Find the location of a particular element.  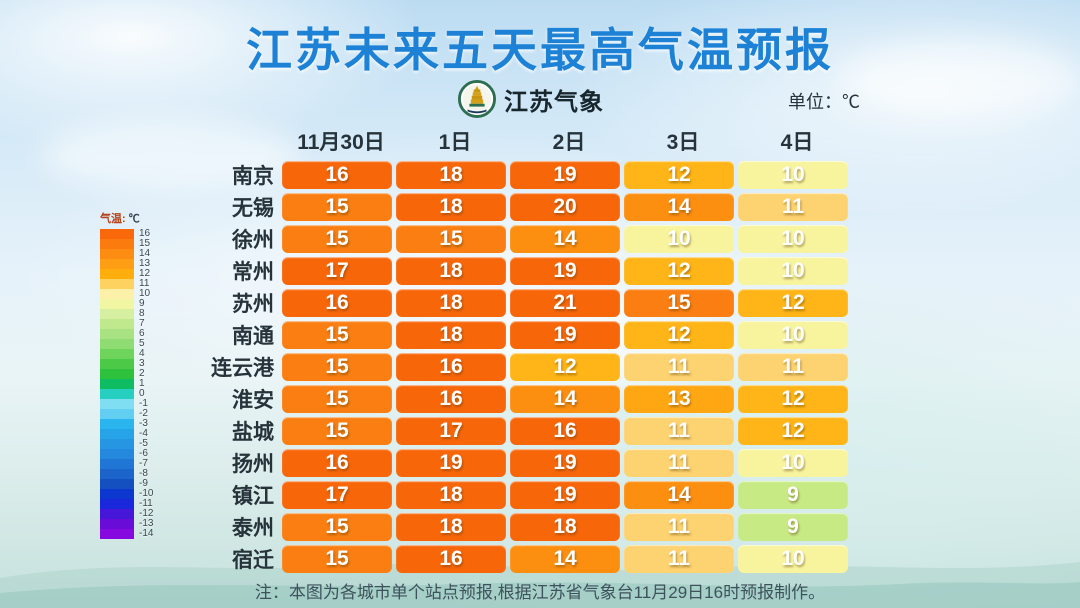

table-row: 徐州 15 15 14 10 10 is located at coordinates (526, 239).